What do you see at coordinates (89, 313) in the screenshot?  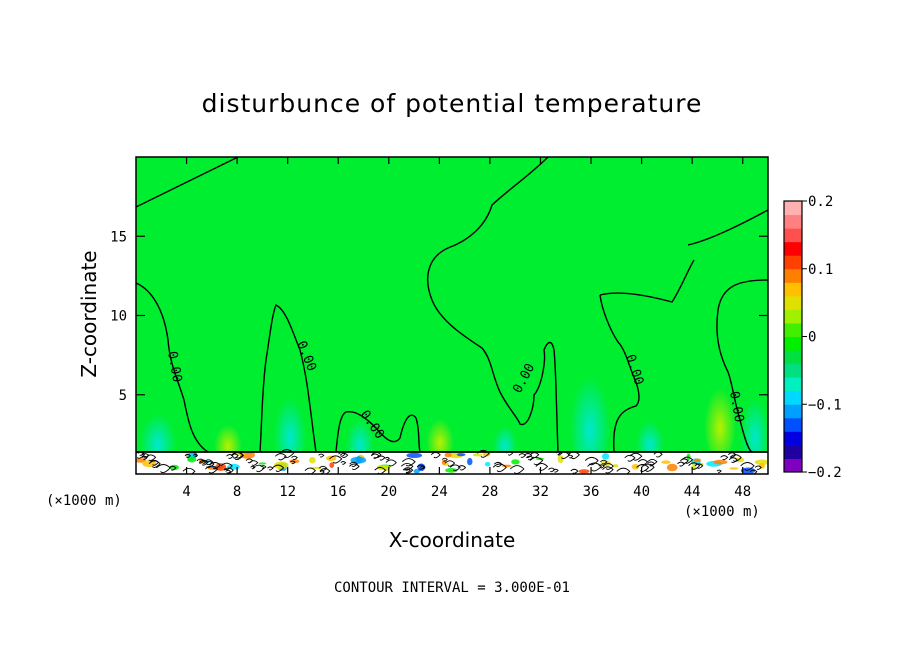 I see `y-axis-label: Z-coordinate` at bounding box center [89, 313].